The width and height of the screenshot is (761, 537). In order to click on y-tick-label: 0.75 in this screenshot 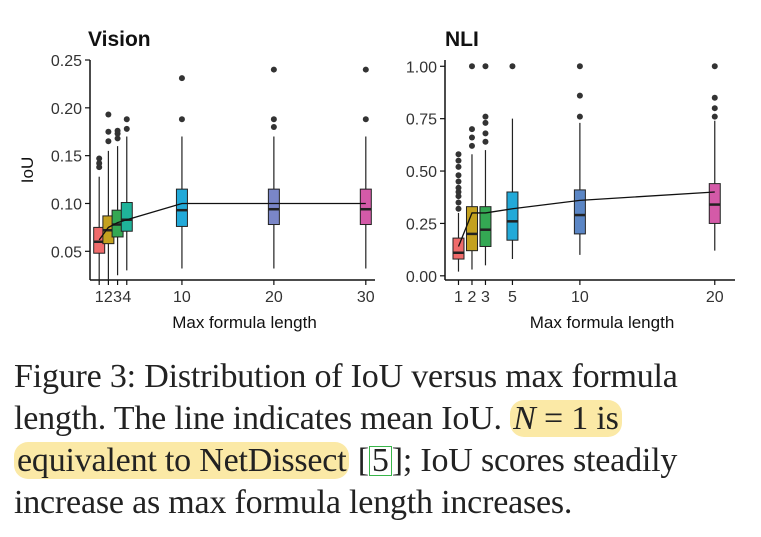, I will do `click(421, 120)`.